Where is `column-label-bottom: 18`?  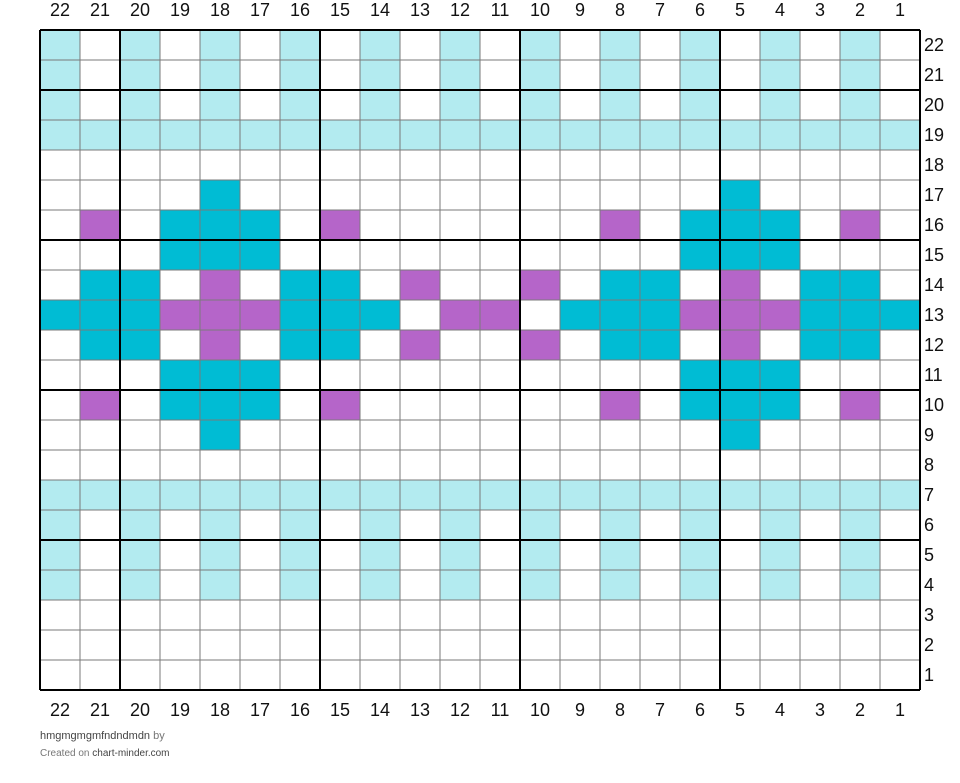
column-label-bottom: 18 is located at coordinates (220, 710).